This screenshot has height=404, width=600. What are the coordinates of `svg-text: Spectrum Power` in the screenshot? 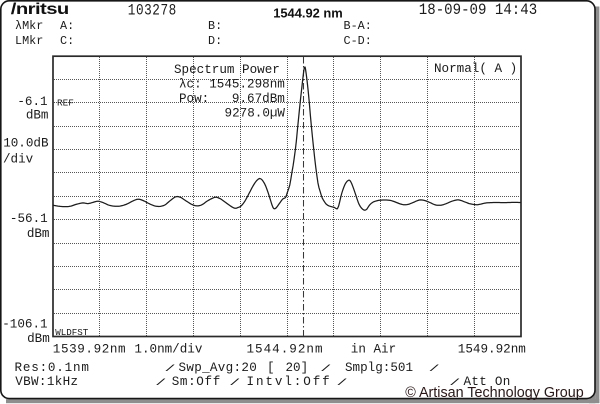 It's located at (227, 70).